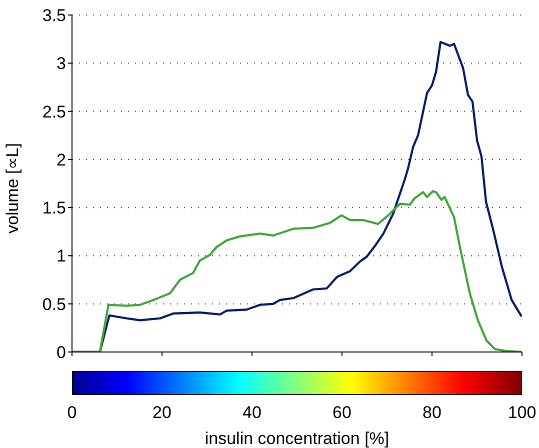  Describe the element at coordinates (432, 412) in the screenshot. I see `x-tick-label: 80` at that location.